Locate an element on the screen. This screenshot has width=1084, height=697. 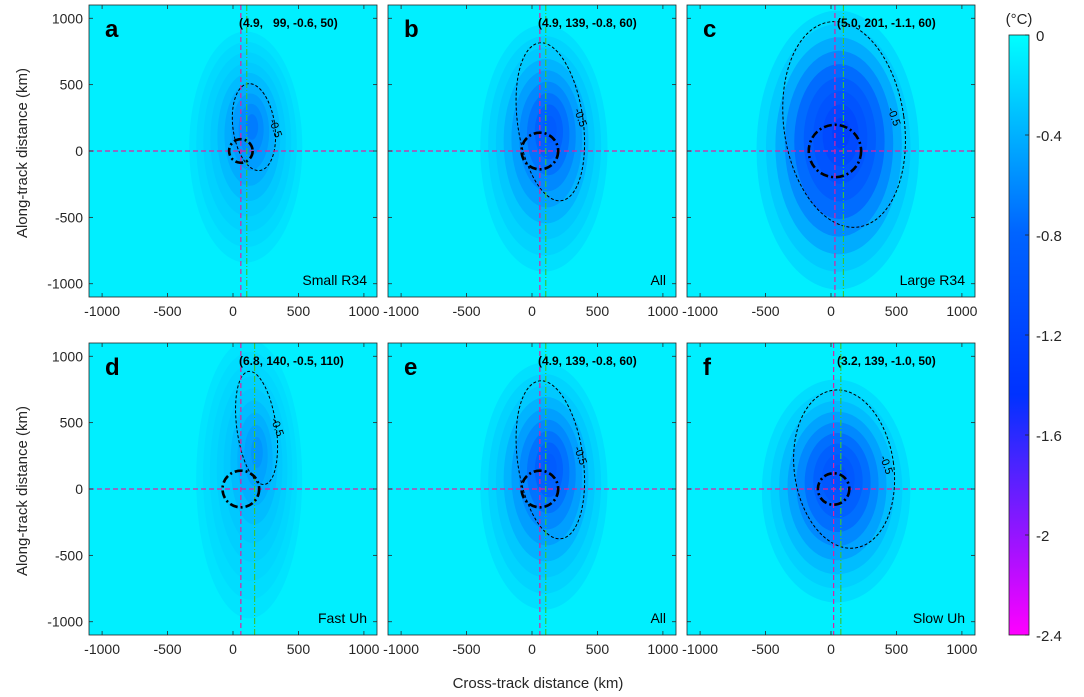
panel-letter: e is located at coordinates (410, 367).